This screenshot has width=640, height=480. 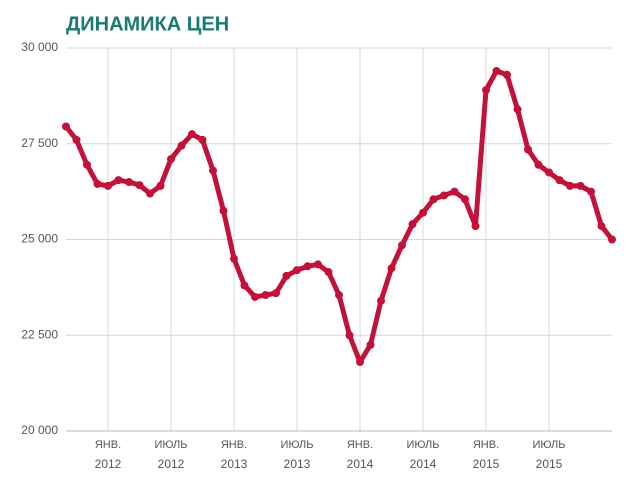 What do you see at coordinates (39, 47) in the screenshot?
I see `y-tick-label: 30 000` at bounding box center [39, 47].